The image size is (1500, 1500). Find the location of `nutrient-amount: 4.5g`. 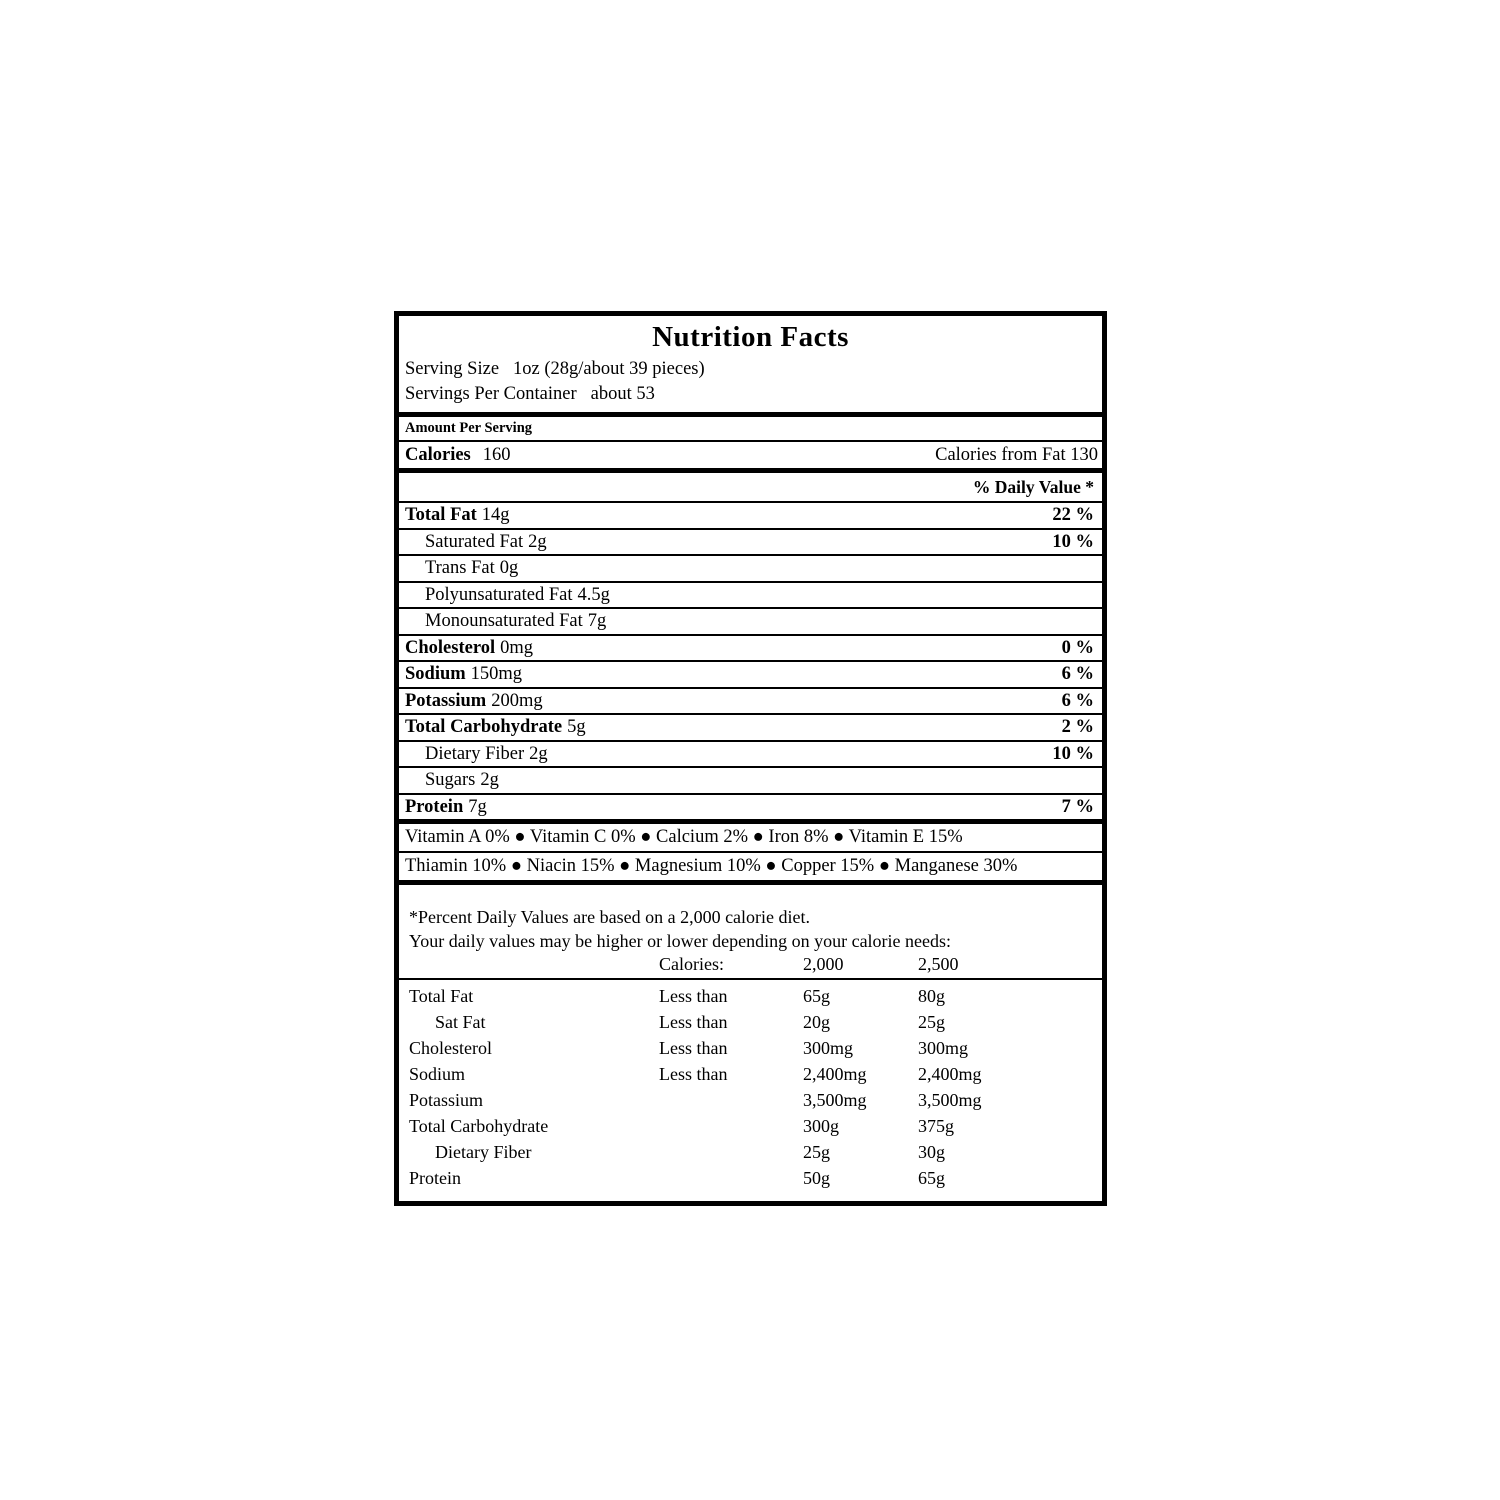

nutrient-amount: 4.5g is located at coordinates (593, 594).